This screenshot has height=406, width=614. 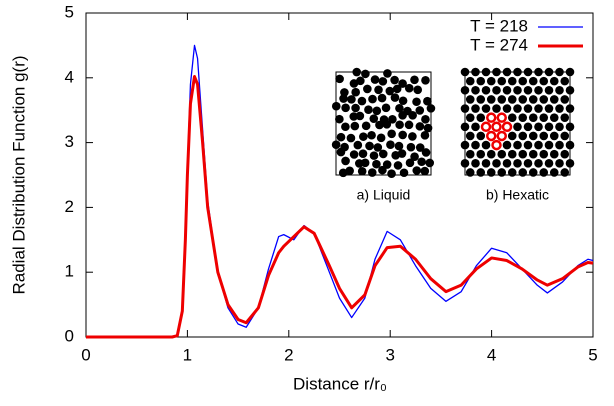 What do you see at coordinates (389, 354) in the screenshot?
I see `x-tick-label: 3` at bounding box center [389, 354].